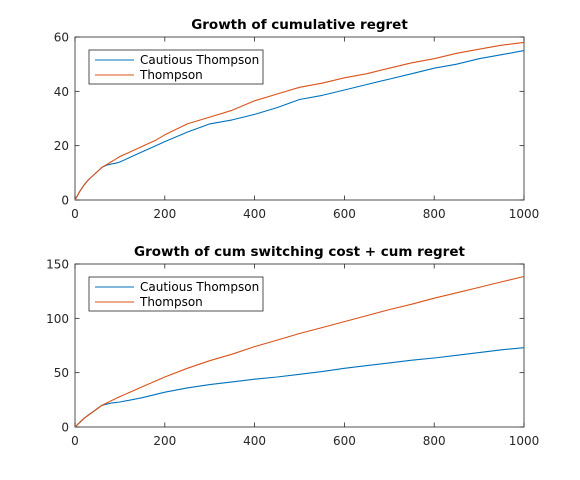 The width and height of the screenshot is (580, 480). What do you see at coordinates (61, 38) in the screenshot?
I see `y-tick-label: 60` at bounding box center [61, 38].